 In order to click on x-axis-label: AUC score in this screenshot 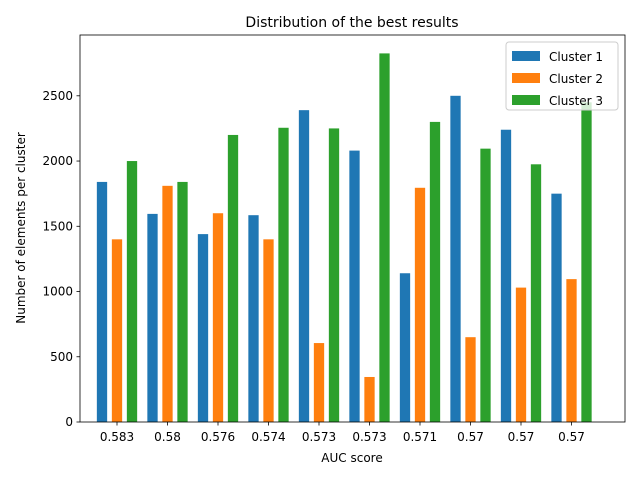, I will do `click(351, 458)`.